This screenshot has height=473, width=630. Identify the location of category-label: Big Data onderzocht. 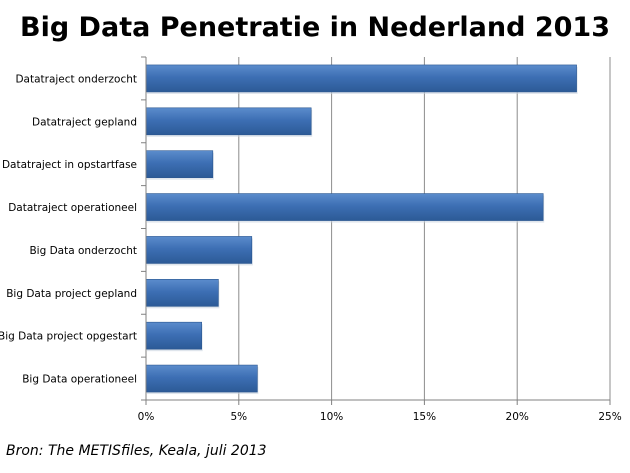
(83, 251).